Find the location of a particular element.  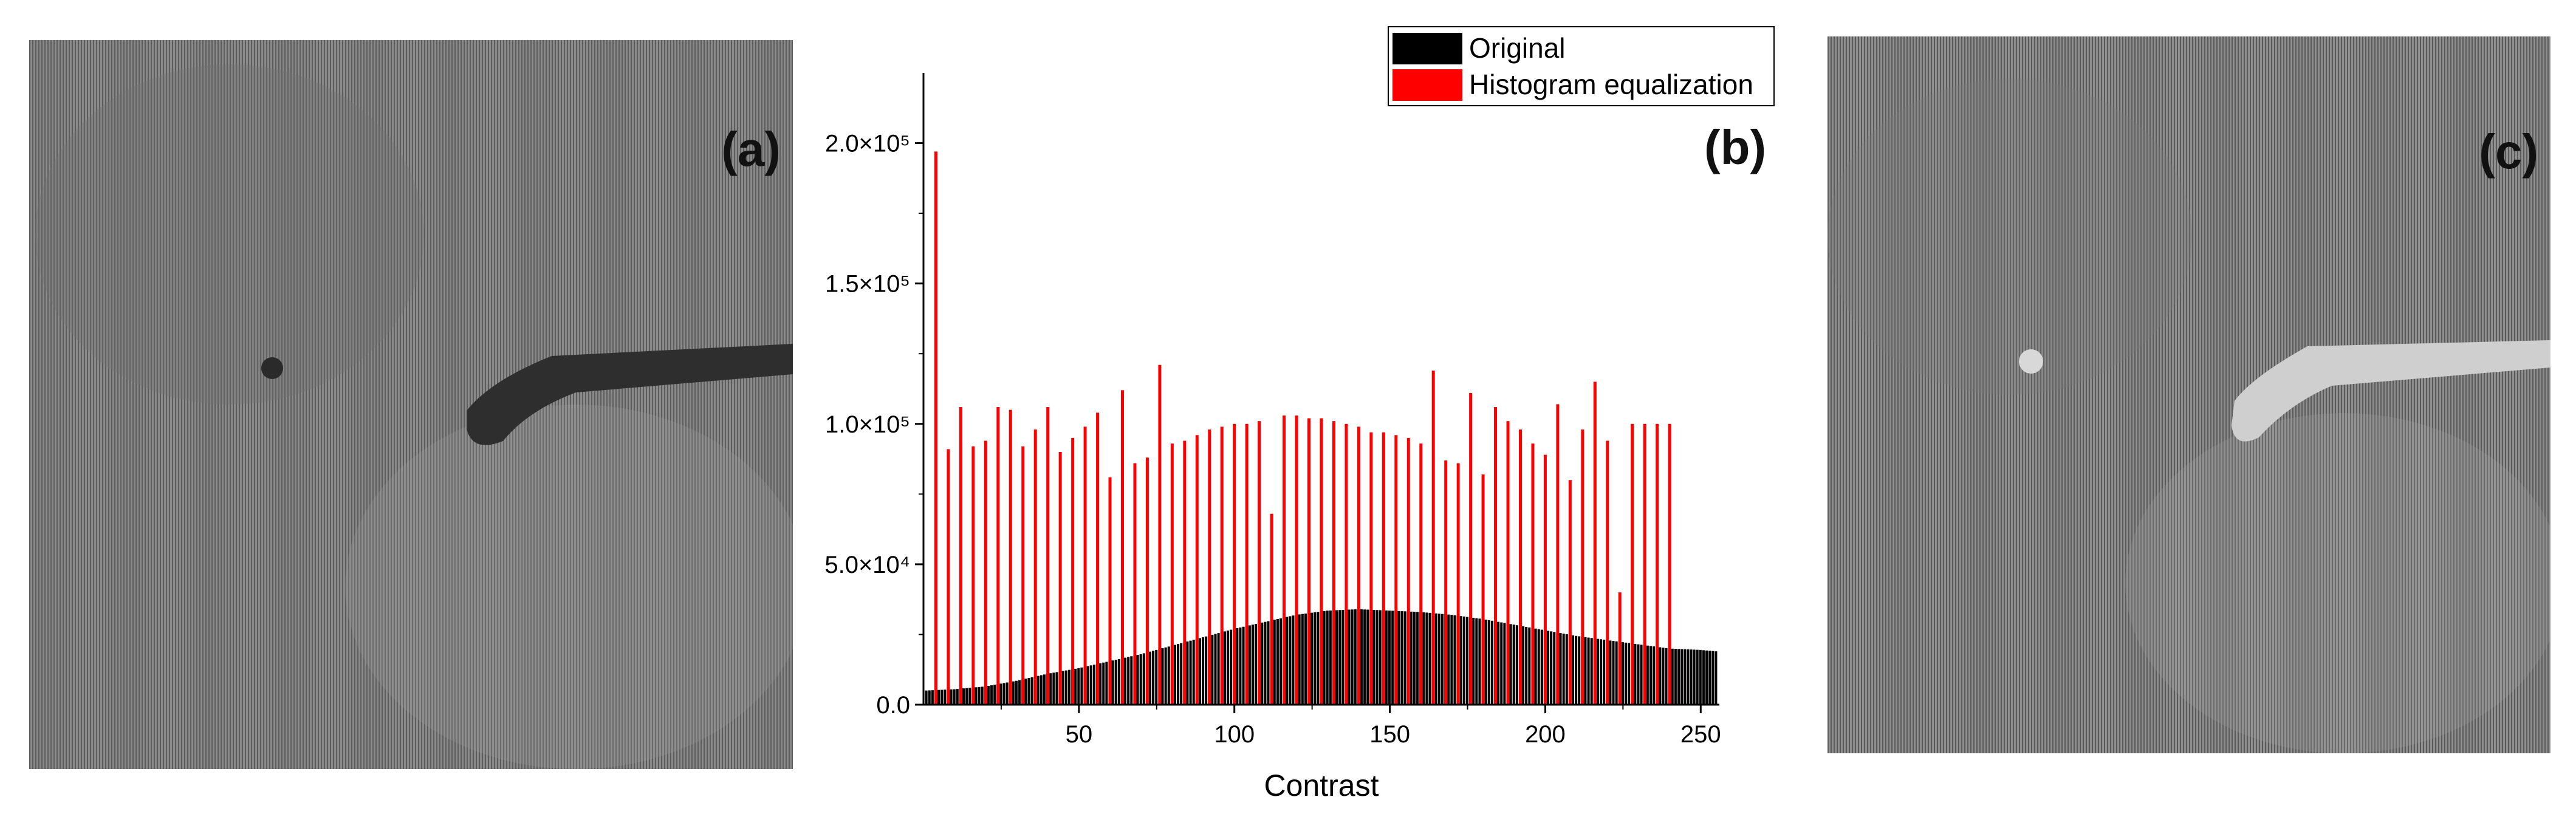

defect-streak is located at coordinates (630, 394).